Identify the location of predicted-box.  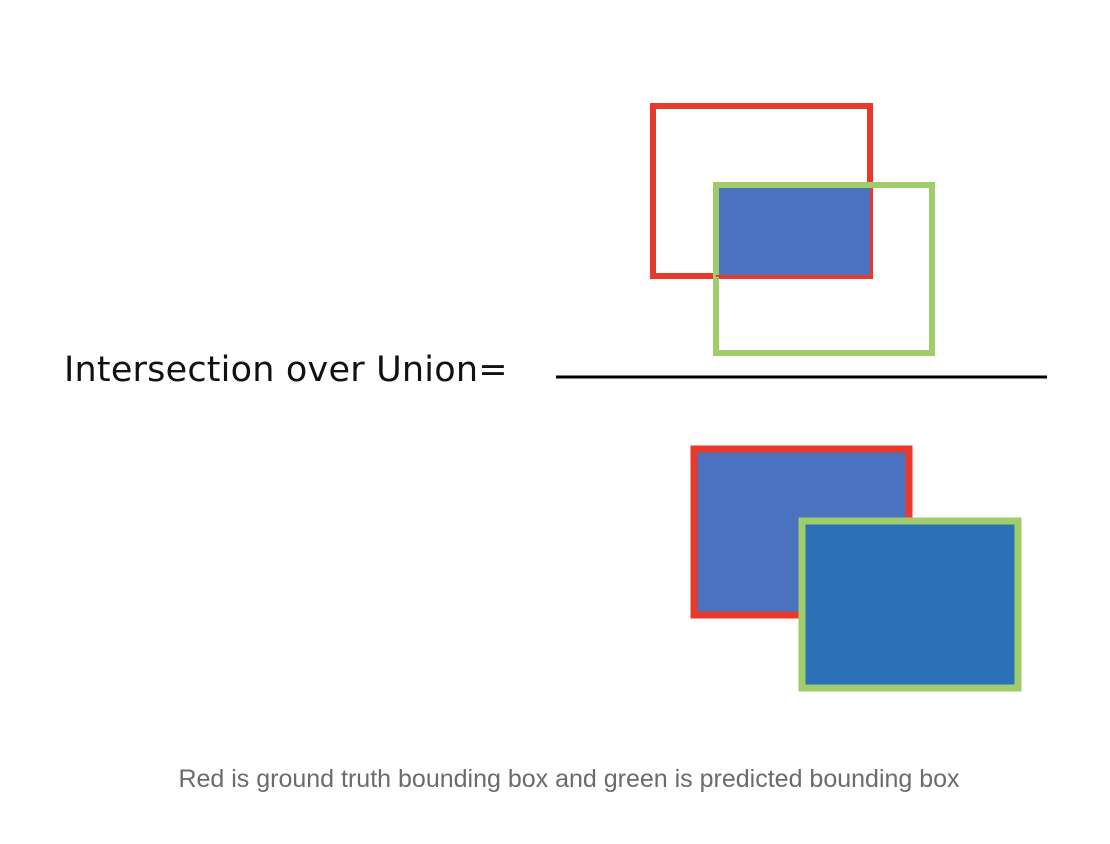
(824, 269).